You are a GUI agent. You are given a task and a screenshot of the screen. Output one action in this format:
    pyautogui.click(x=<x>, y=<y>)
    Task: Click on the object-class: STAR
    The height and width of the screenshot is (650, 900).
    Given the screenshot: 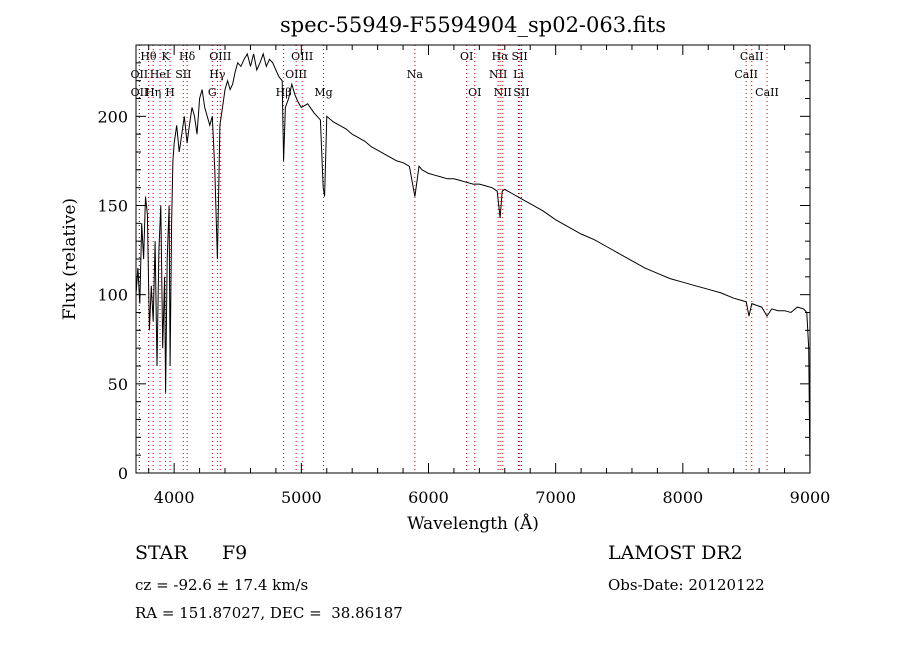 What is the action you would take?
    pyautogui.click(x=161, y=553)
    